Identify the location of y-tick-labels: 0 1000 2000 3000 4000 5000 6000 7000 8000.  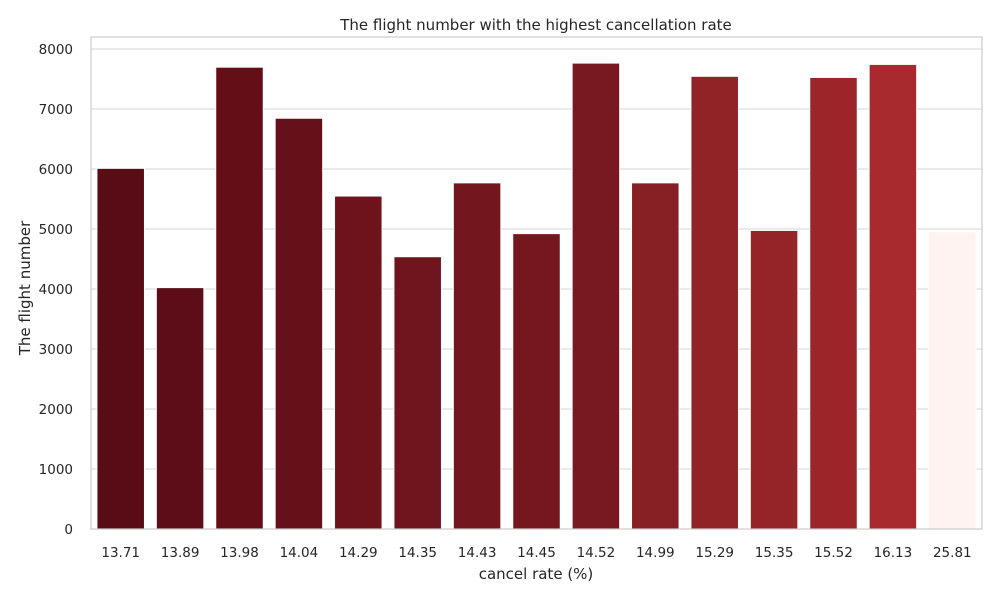
(56, 290).